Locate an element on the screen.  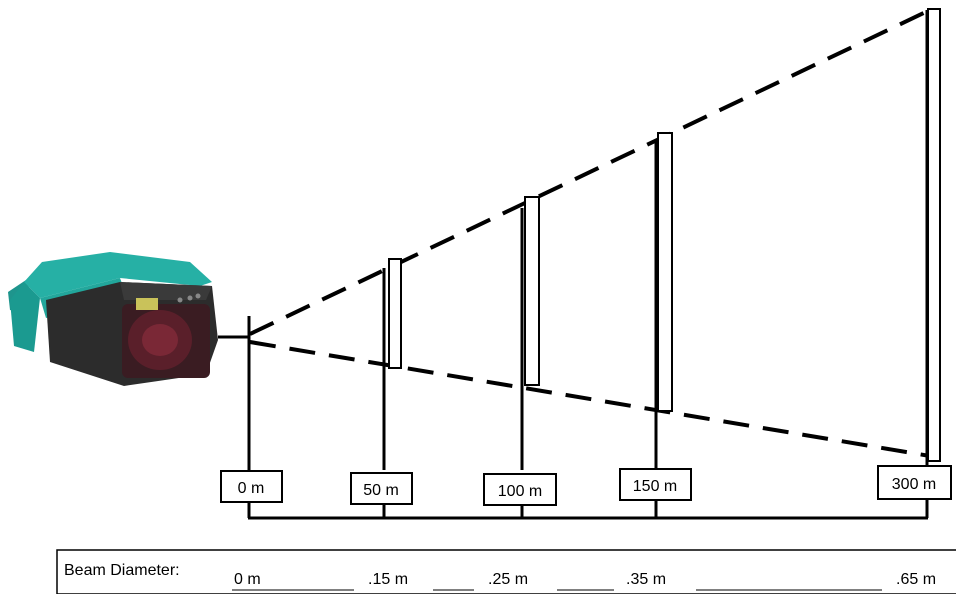
distance-box-100m is located at coordinates (520, 489).